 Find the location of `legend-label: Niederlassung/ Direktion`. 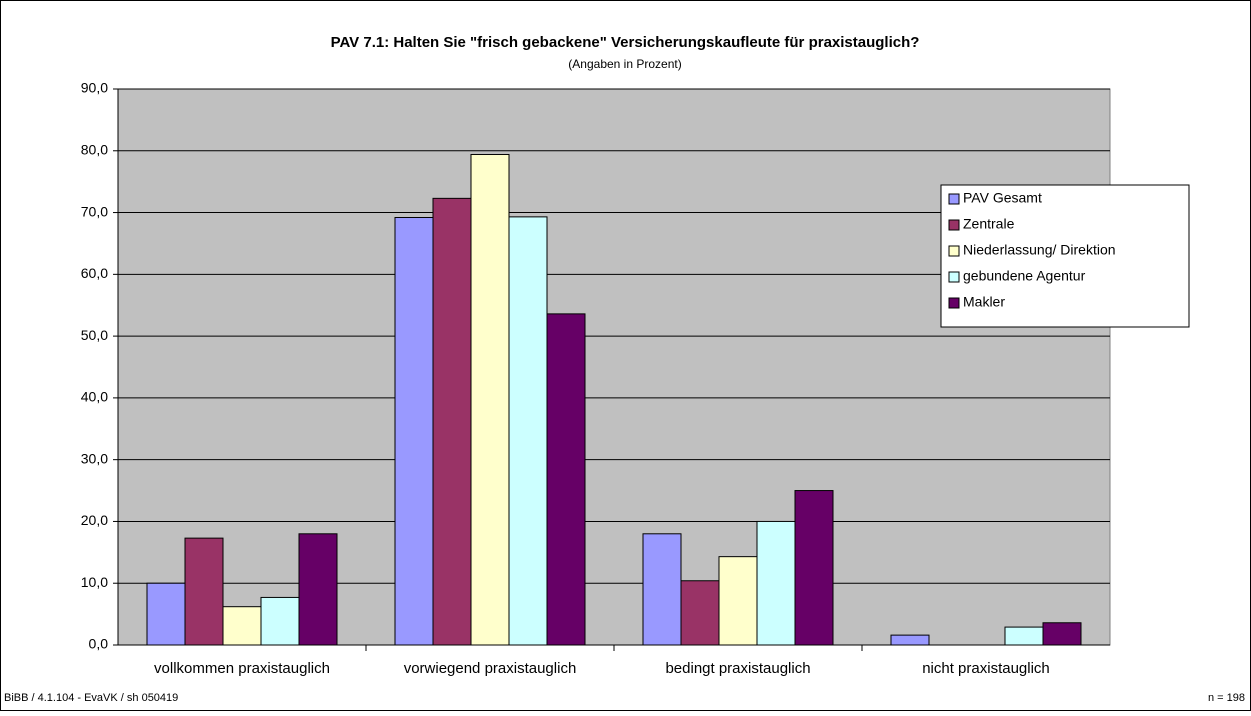

legend-label: Niederlassung/ Direktion is located at coordinates (1039, 250).